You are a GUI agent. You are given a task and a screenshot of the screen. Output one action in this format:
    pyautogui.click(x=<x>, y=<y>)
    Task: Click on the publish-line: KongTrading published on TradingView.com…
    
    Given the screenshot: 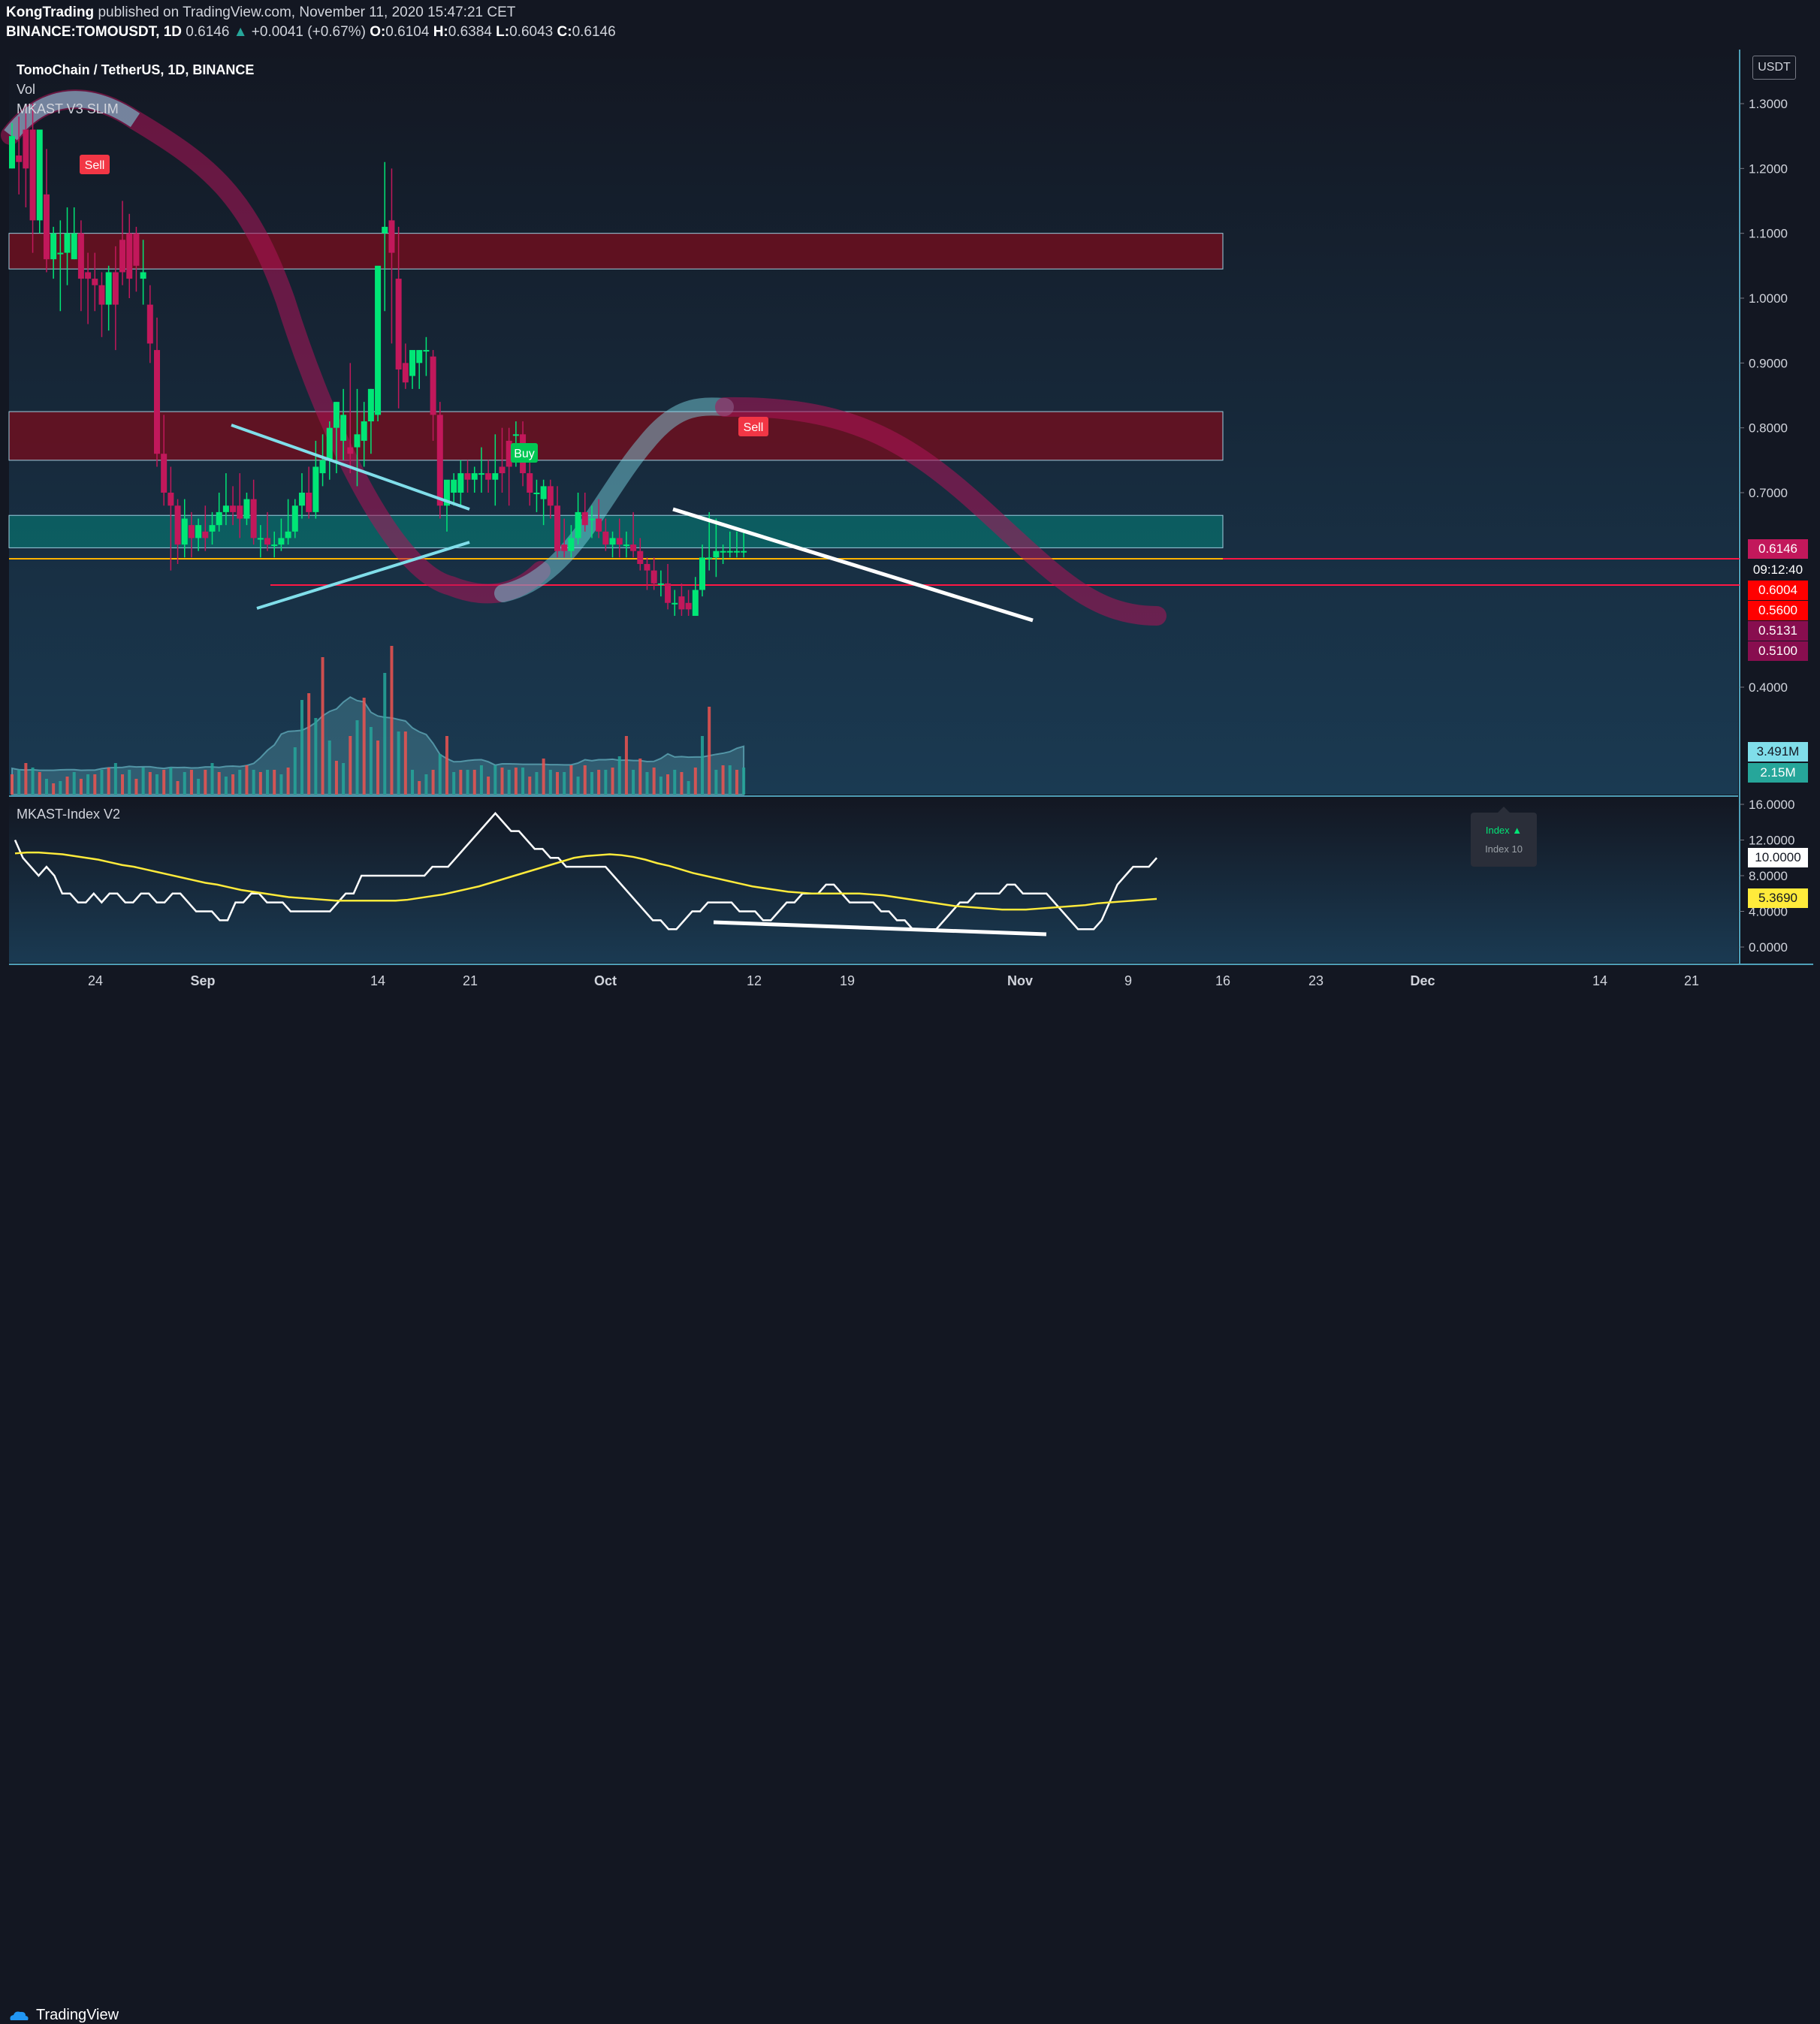 What is the action you would take?
    pyautogui.click(x=260, y=13)
    